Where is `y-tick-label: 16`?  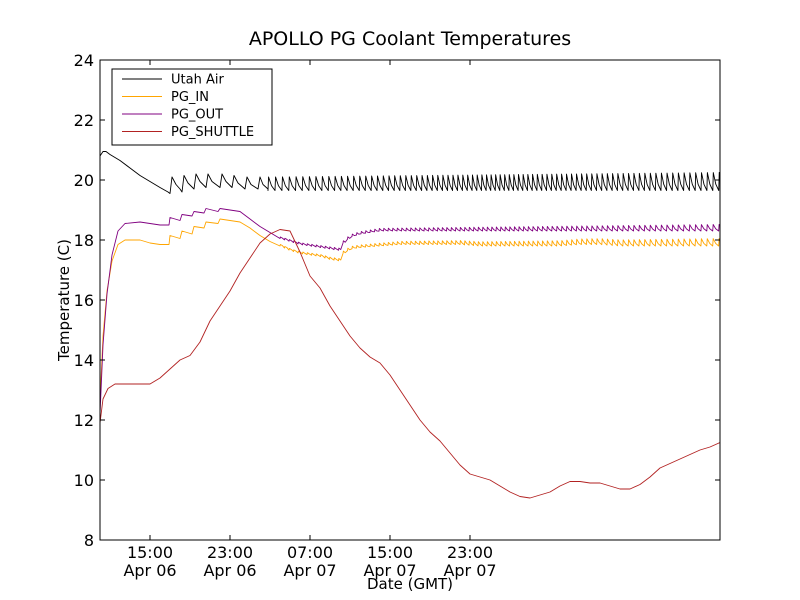
y-tick-label: 16 is located at coordinates (84, 300).